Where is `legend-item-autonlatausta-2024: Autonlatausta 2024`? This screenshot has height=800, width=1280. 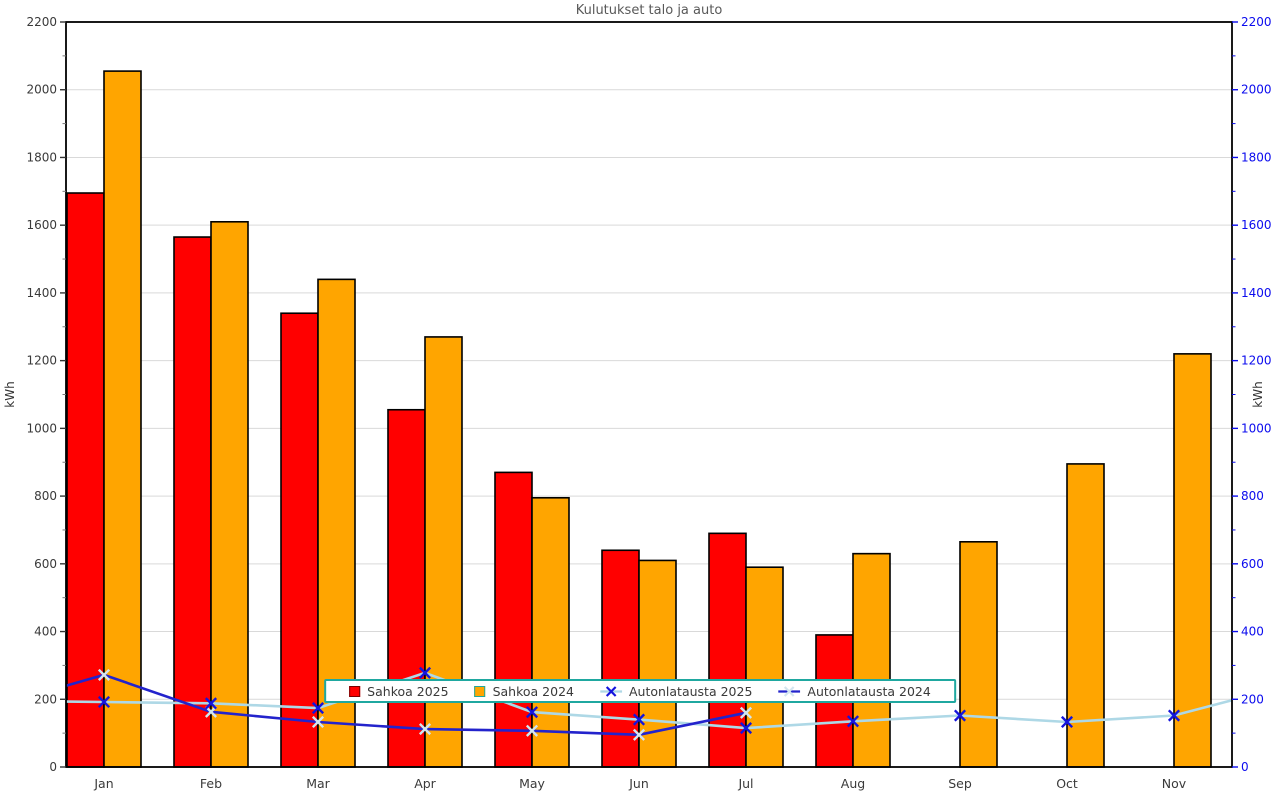
legend-item-autonlatausta-2024: Autonlatausta 2024 is located at coordinates (854, 691).